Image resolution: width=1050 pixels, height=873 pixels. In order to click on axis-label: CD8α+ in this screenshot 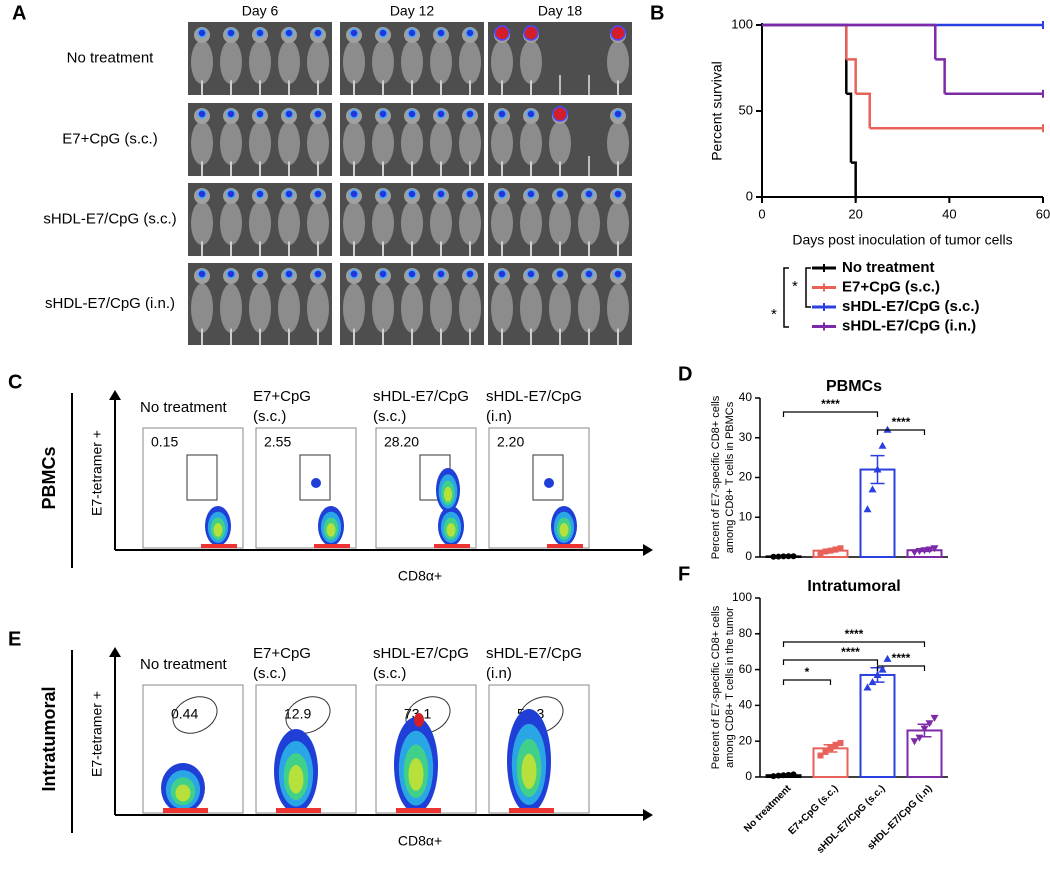, I will do `click(420, 841)`.